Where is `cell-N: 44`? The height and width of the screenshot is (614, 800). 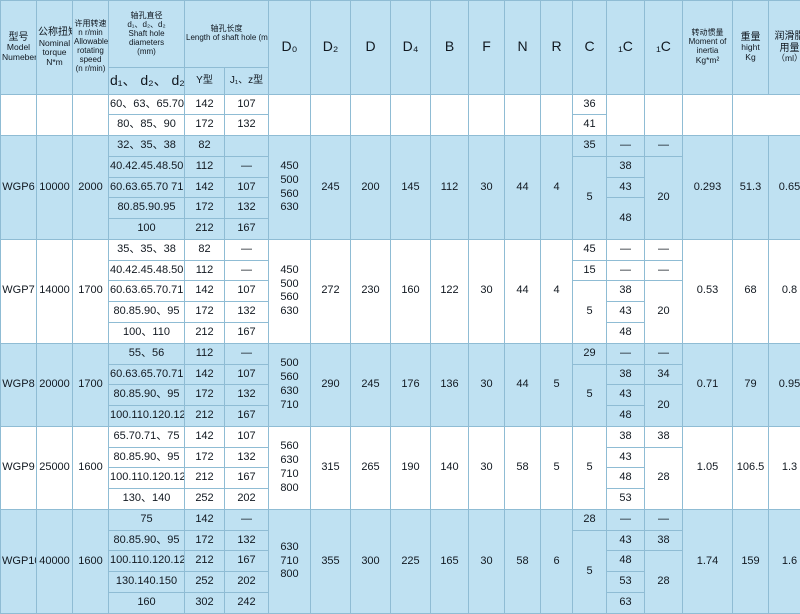
cell-N: 44 is located at coordinates (522, 291).